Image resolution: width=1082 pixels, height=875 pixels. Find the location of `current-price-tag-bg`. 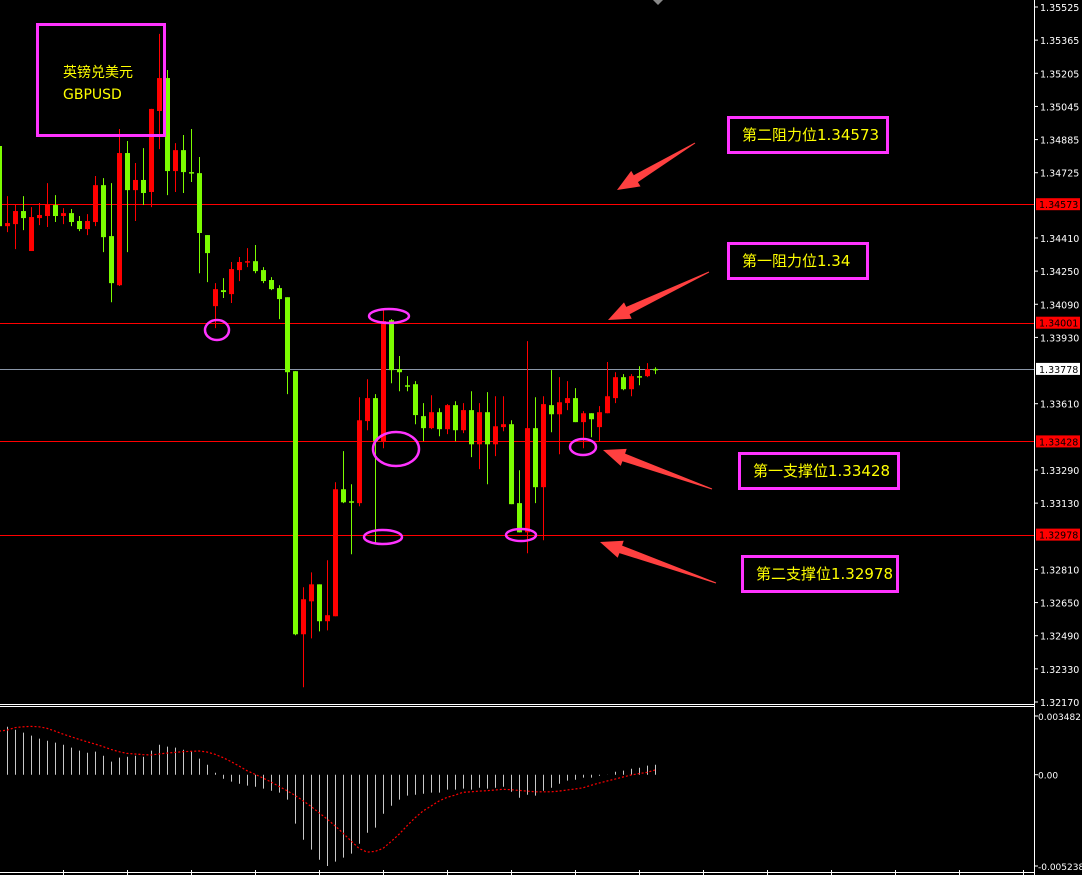

current-price-tag-bg is located at coordinates (1058, 368).